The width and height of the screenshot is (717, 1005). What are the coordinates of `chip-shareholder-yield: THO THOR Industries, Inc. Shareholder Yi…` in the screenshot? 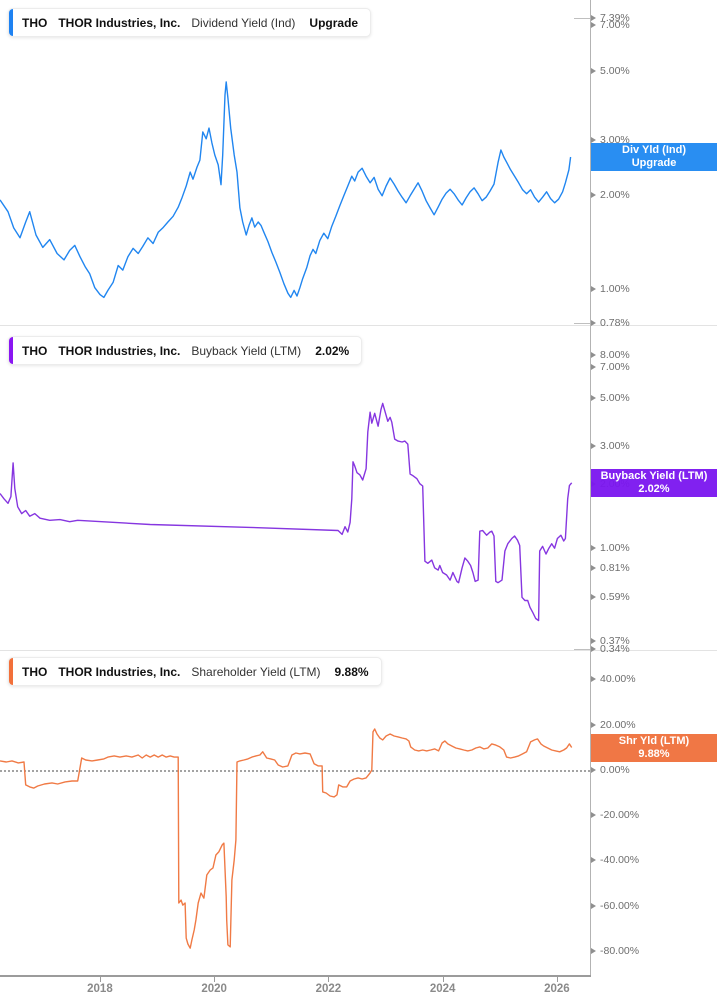 It's located at (195, 671).